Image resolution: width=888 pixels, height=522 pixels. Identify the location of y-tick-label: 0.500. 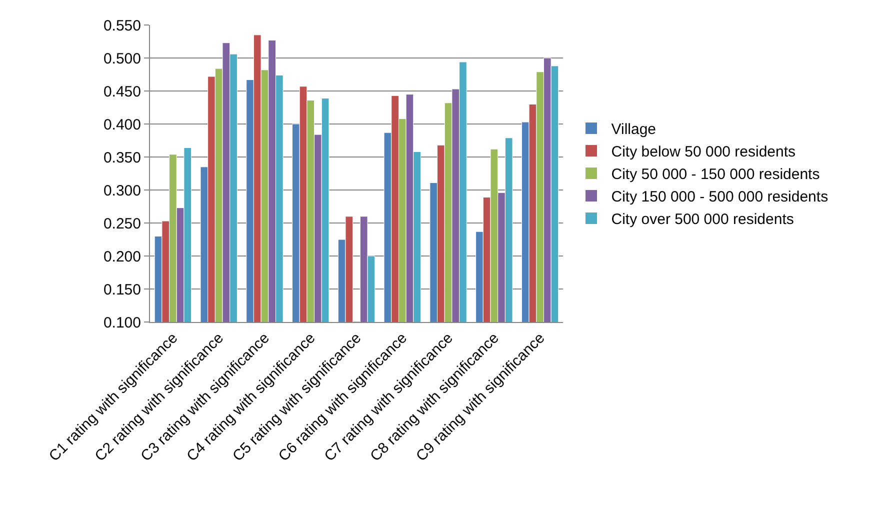
(122, 59).